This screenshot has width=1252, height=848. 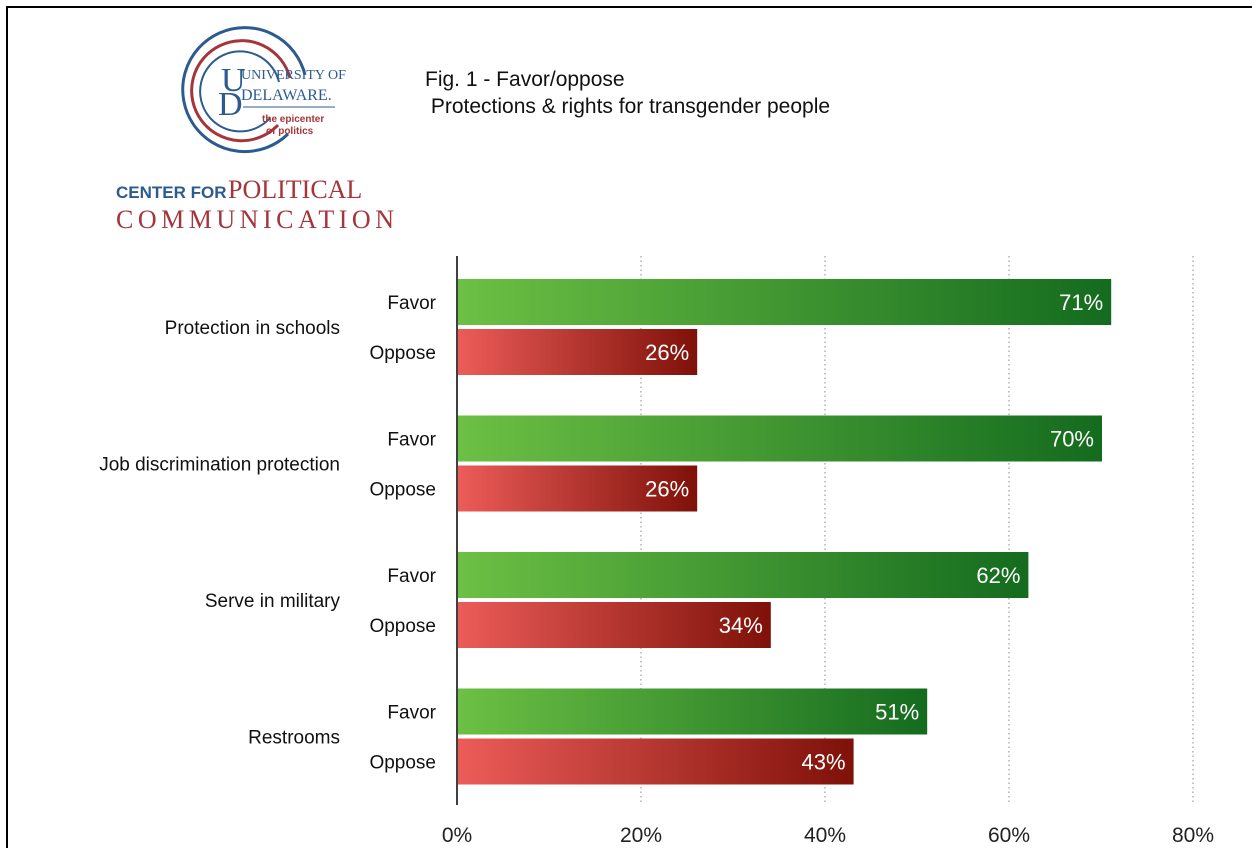 I want to click on category-label: Serve in military, so click(x=273, y=601).